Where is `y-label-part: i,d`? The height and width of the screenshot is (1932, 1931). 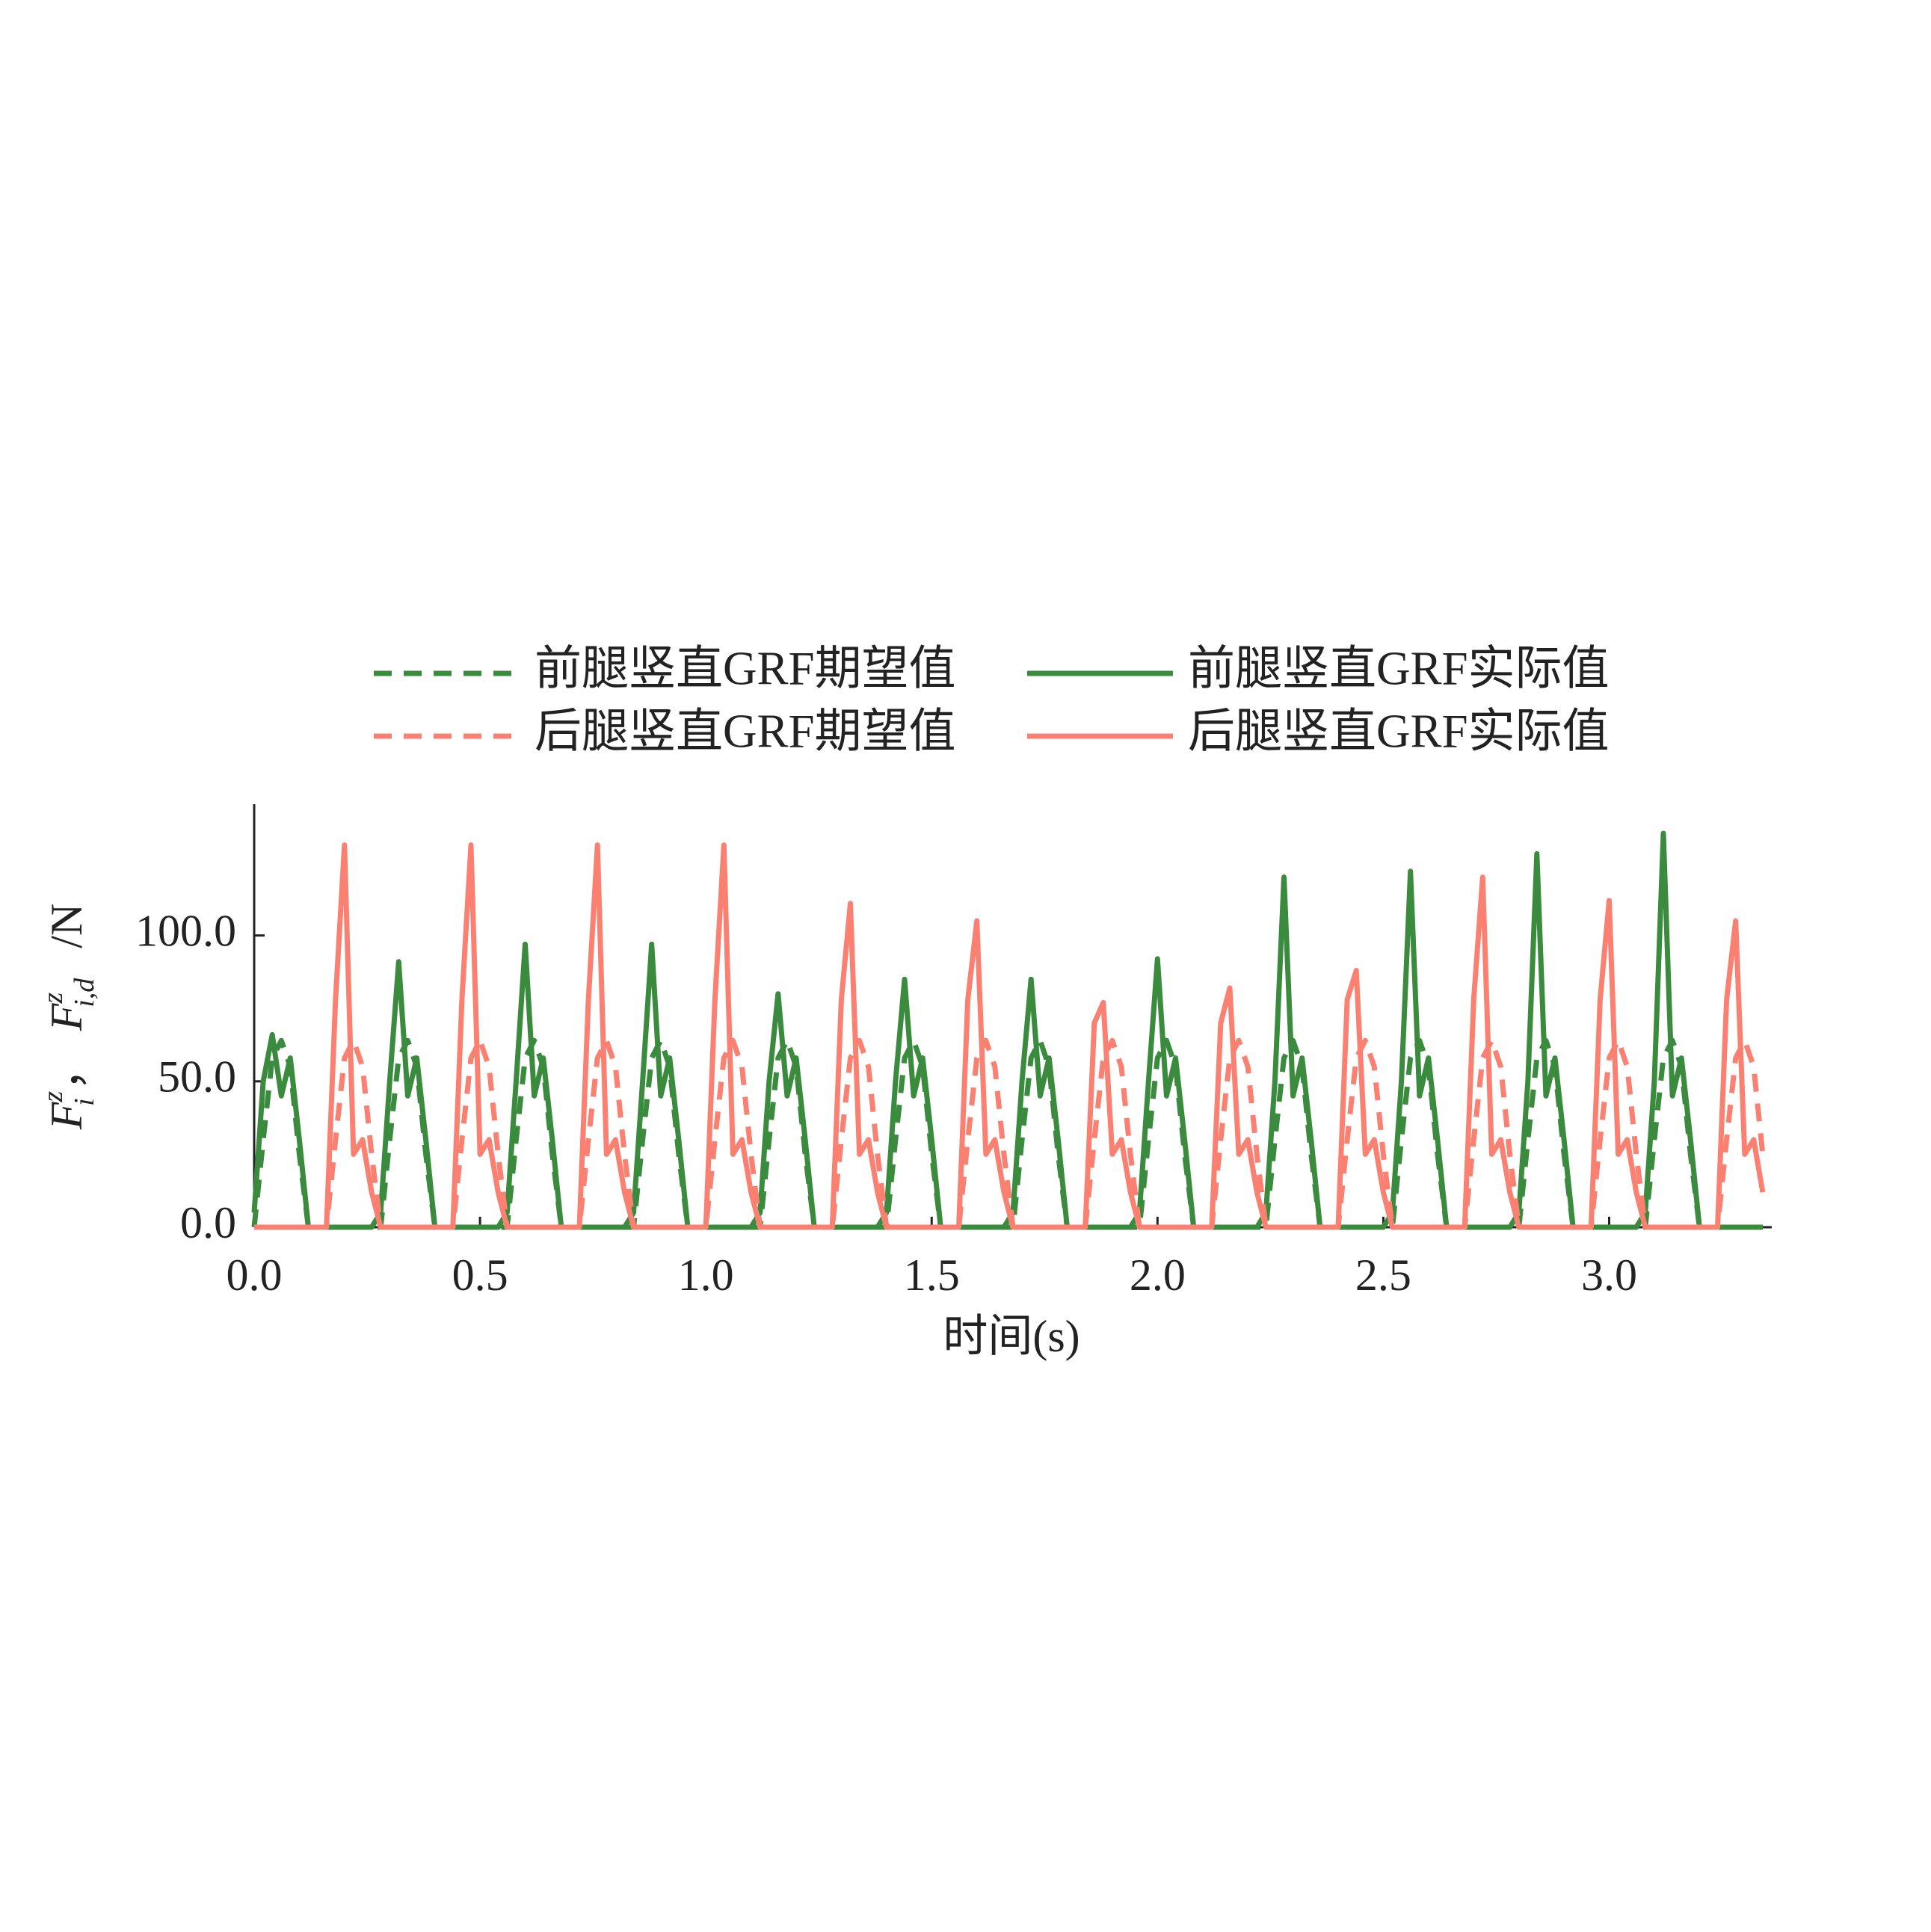 y-label-part: i,d is located at coordinates (84, 992).